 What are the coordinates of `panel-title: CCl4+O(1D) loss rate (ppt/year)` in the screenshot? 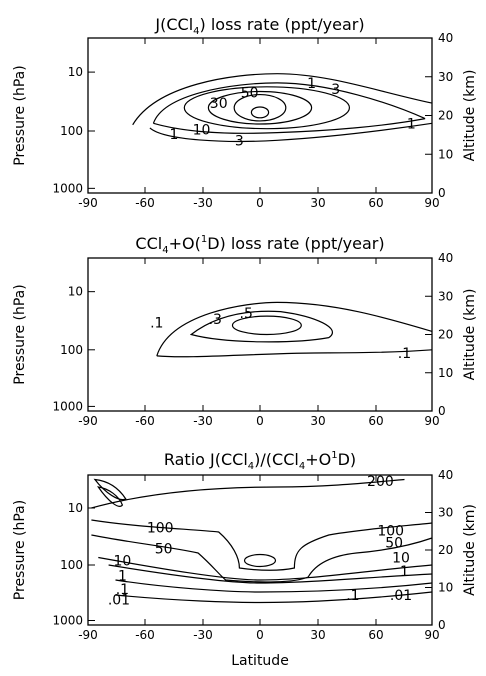 It's located at (259, 245).